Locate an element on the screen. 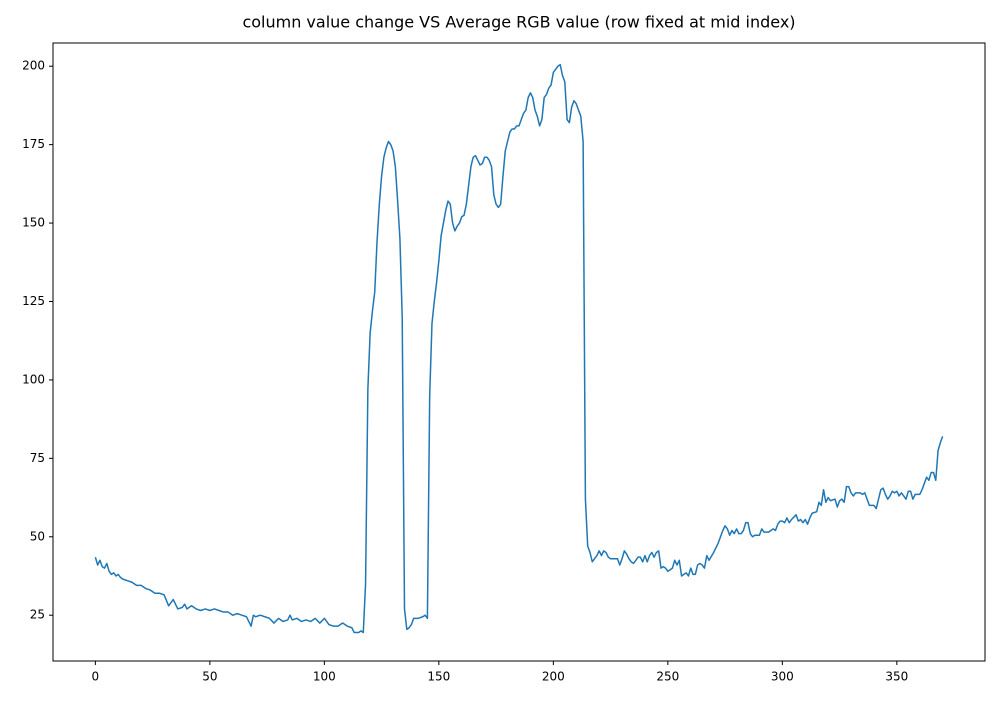 This screenshot has width=1000, height=704. x-tick-label: 200 is located at coordinates (553, 677).